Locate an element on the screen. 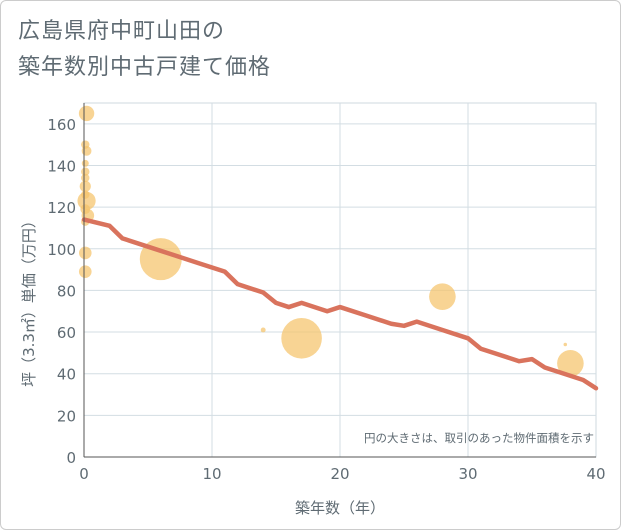  y-tick-label: 60 is located at coordinates (66, 333).